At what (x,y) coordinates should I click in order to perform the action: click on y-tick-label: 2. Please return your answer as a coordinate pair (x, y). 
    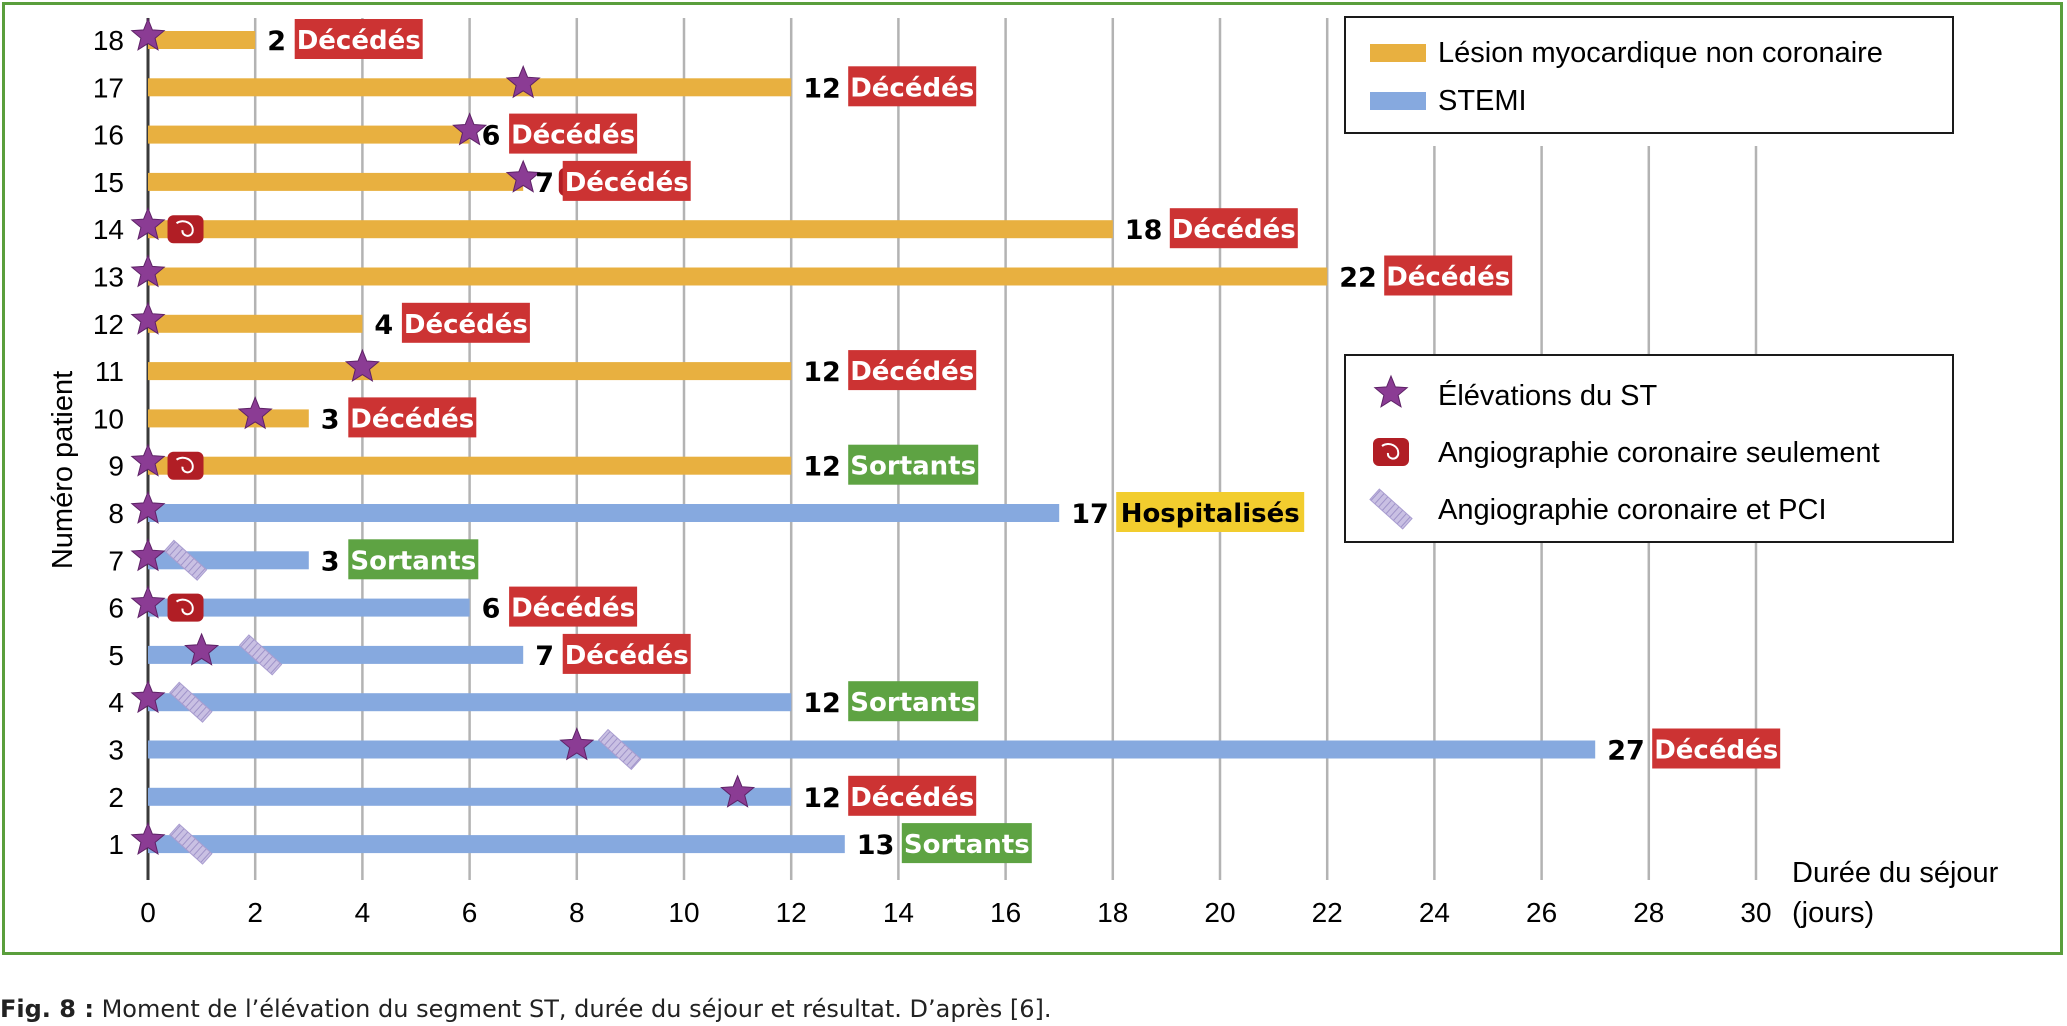
    Looking at the image, I should click on (116, 797).